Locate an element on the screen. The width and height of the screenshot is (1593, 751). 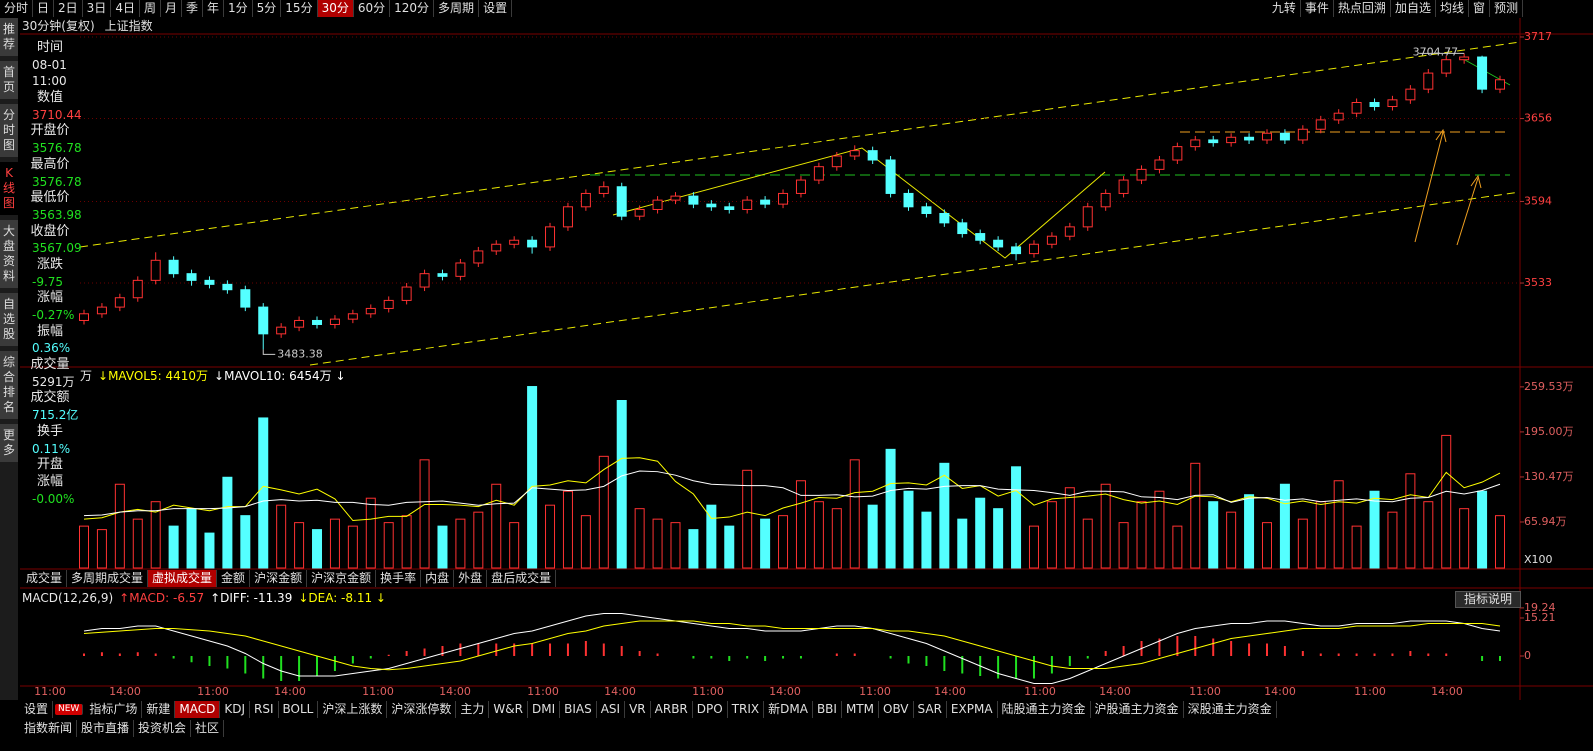
indicator-tab: ARBR is located at coordinates (672, 709).